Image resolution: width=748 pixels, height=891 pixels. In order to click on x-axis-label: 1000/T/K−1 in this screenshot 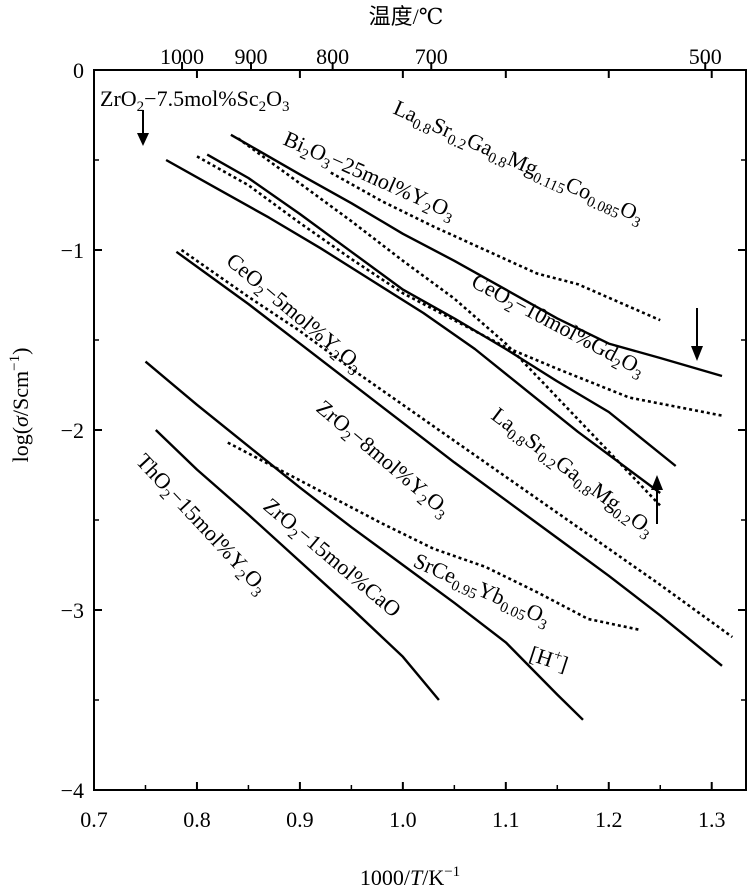, I will do `click(410, 877)`.